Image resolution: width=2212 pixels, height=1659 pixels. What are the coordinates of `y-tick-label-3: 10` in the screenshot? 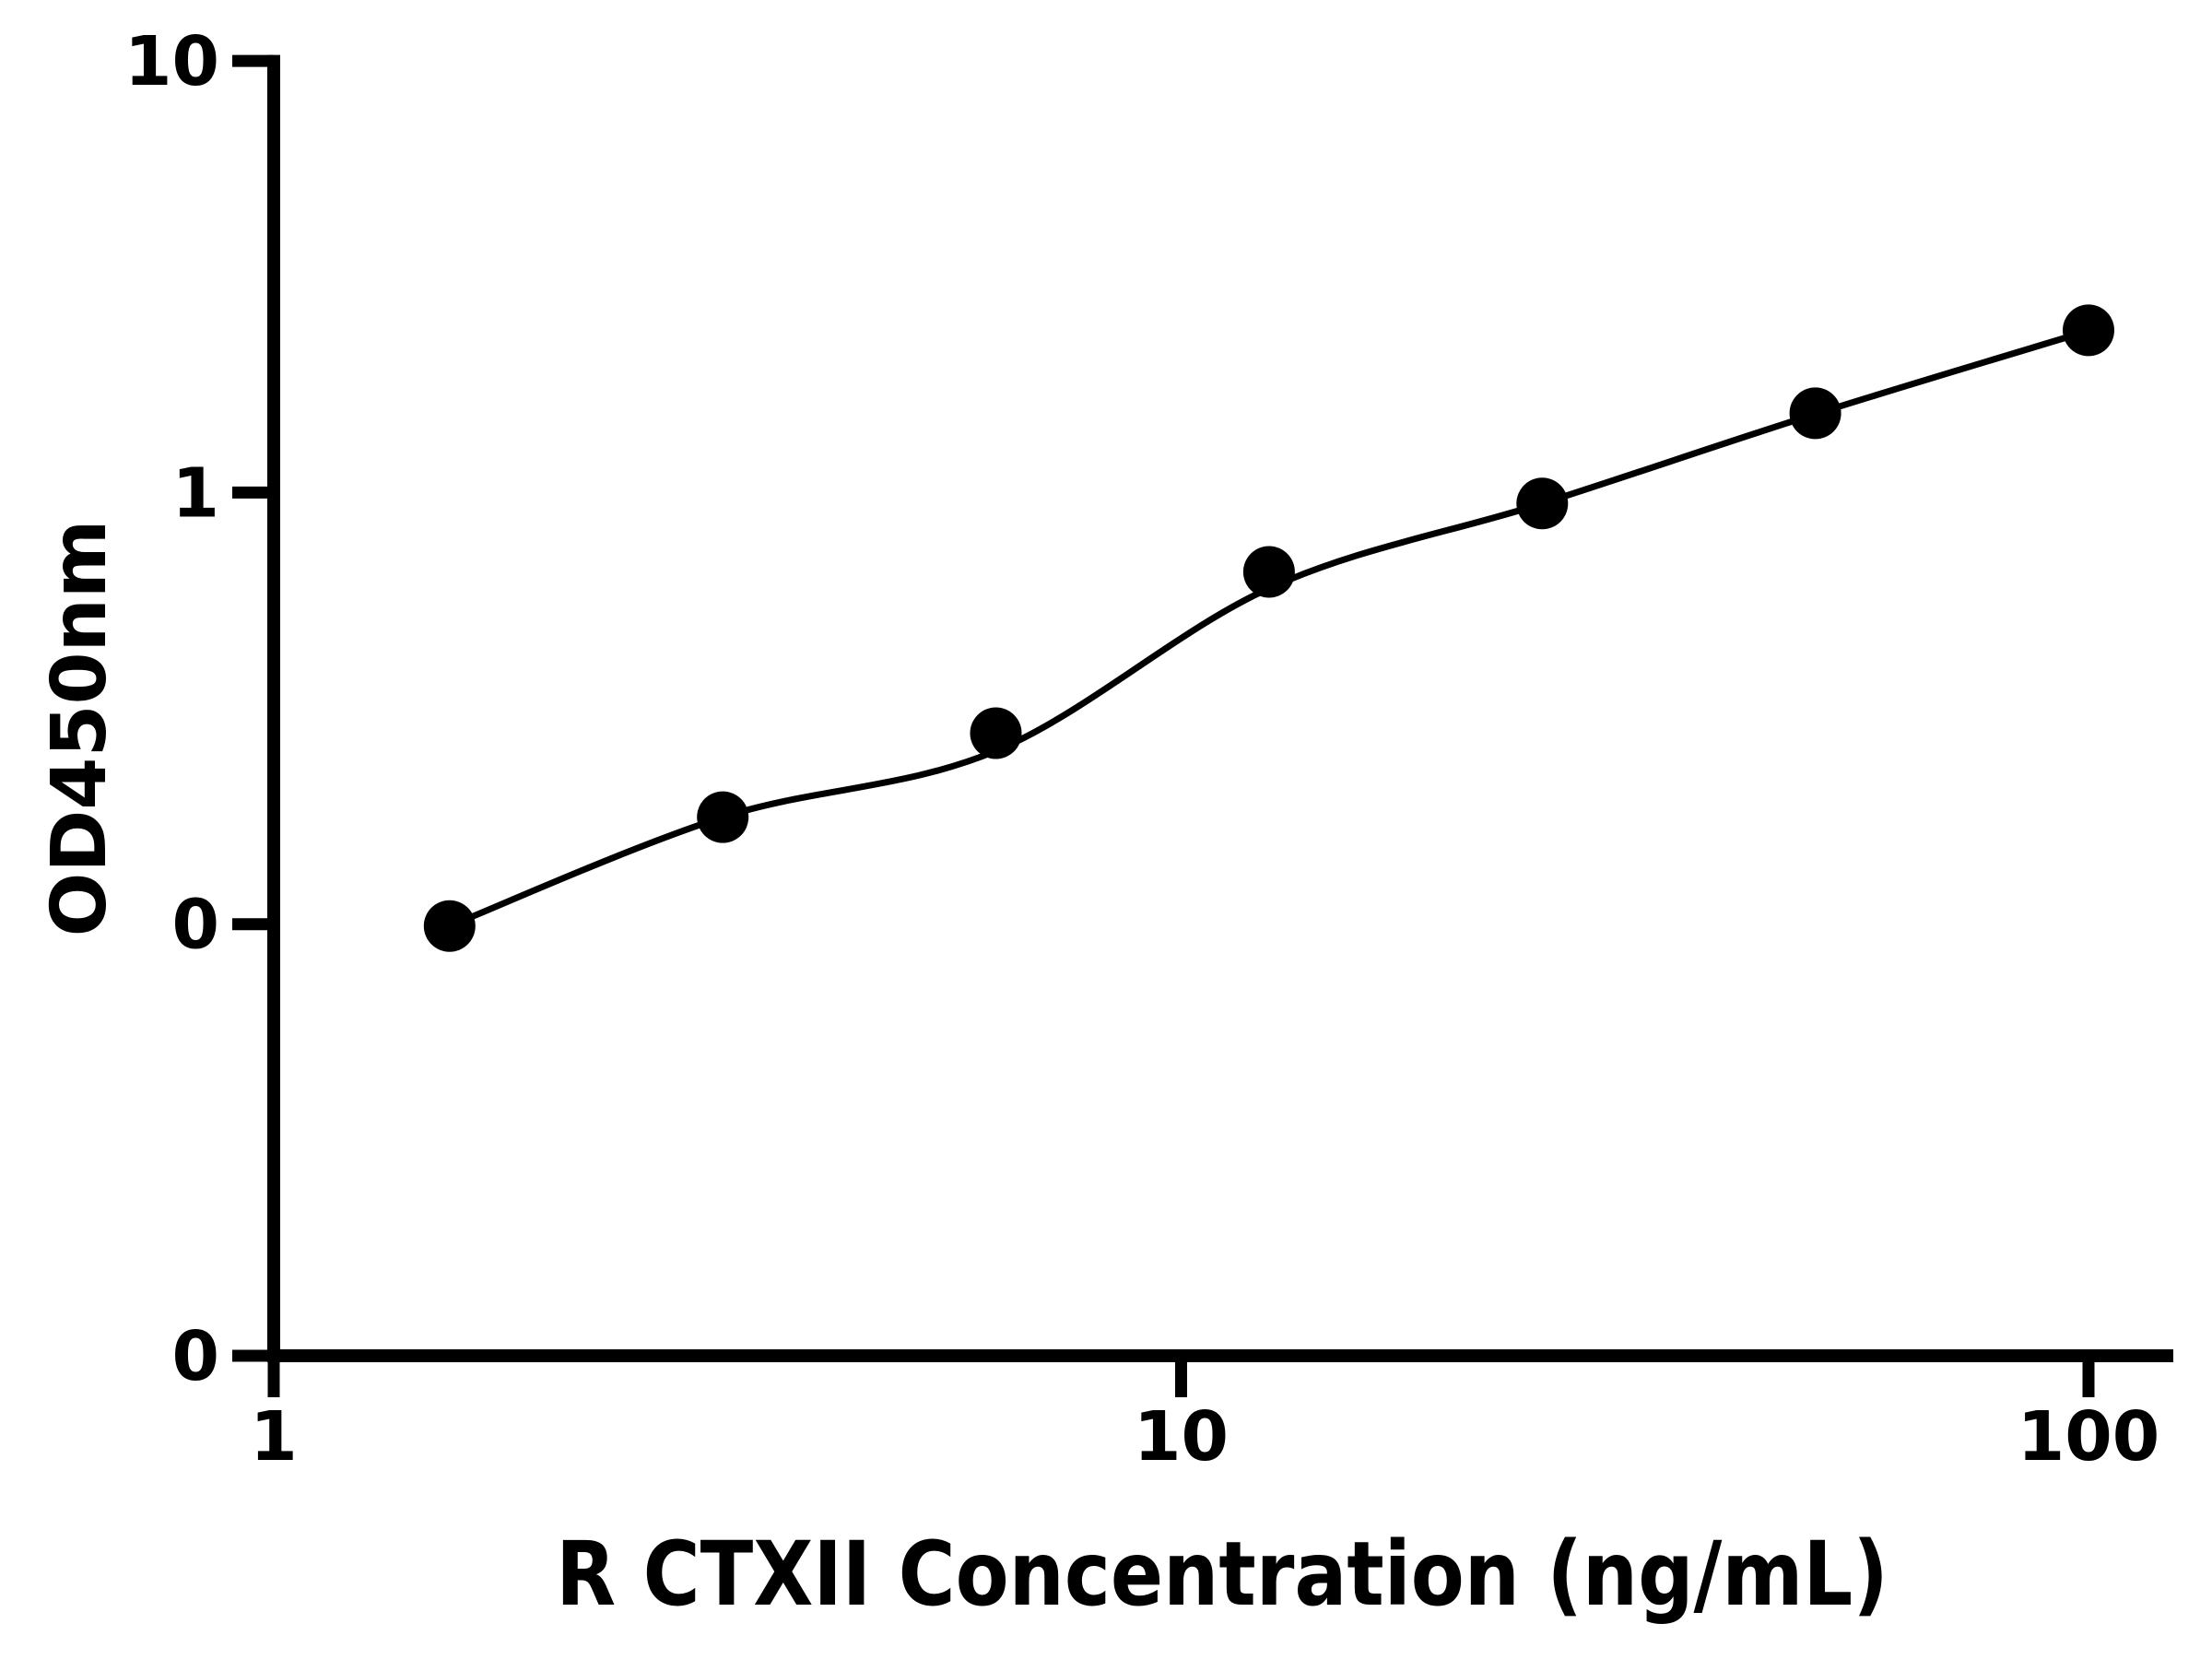 It's located at (171, 61).